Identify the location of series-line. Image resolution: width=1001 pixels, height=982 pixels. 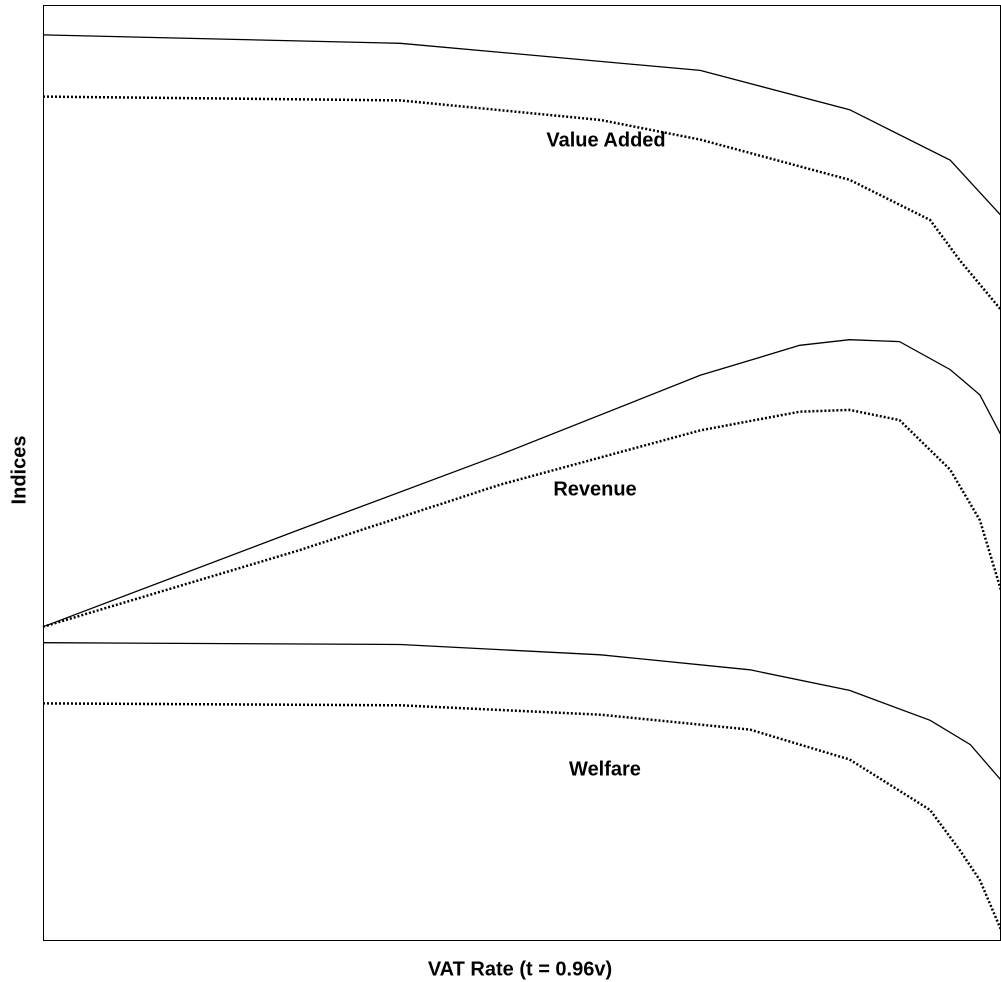
(521, 711).